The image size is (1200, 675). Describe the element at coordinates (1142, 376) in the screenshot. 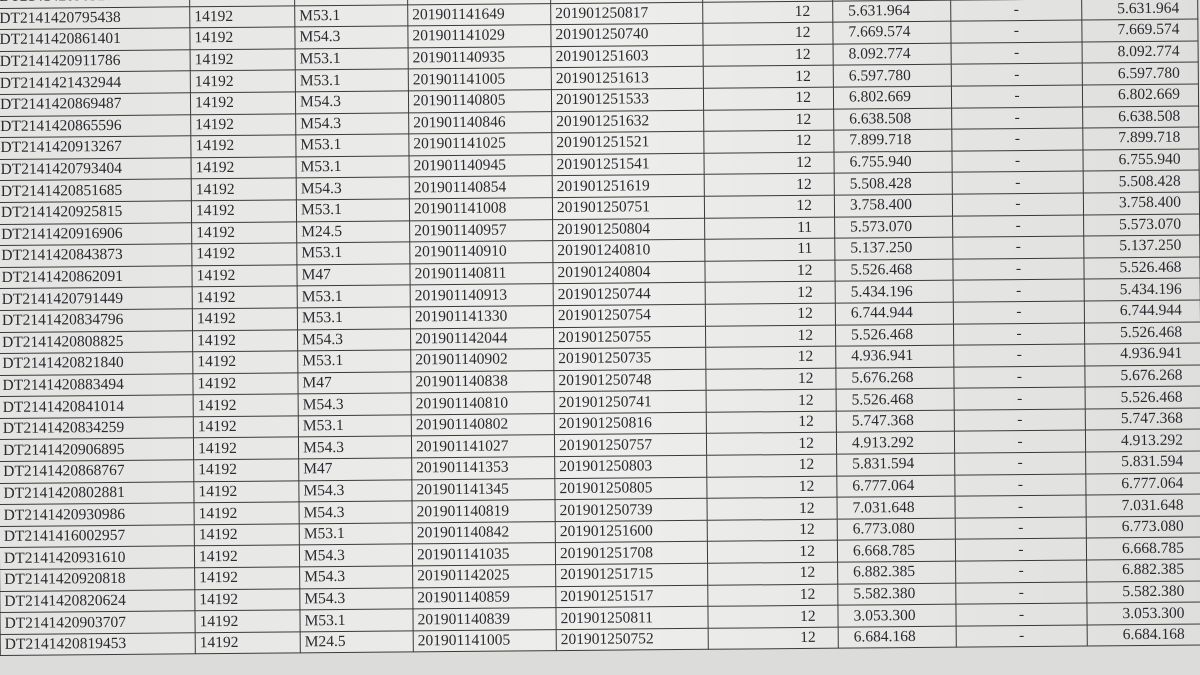

I see `total-cell: 5.676.268` at that location.